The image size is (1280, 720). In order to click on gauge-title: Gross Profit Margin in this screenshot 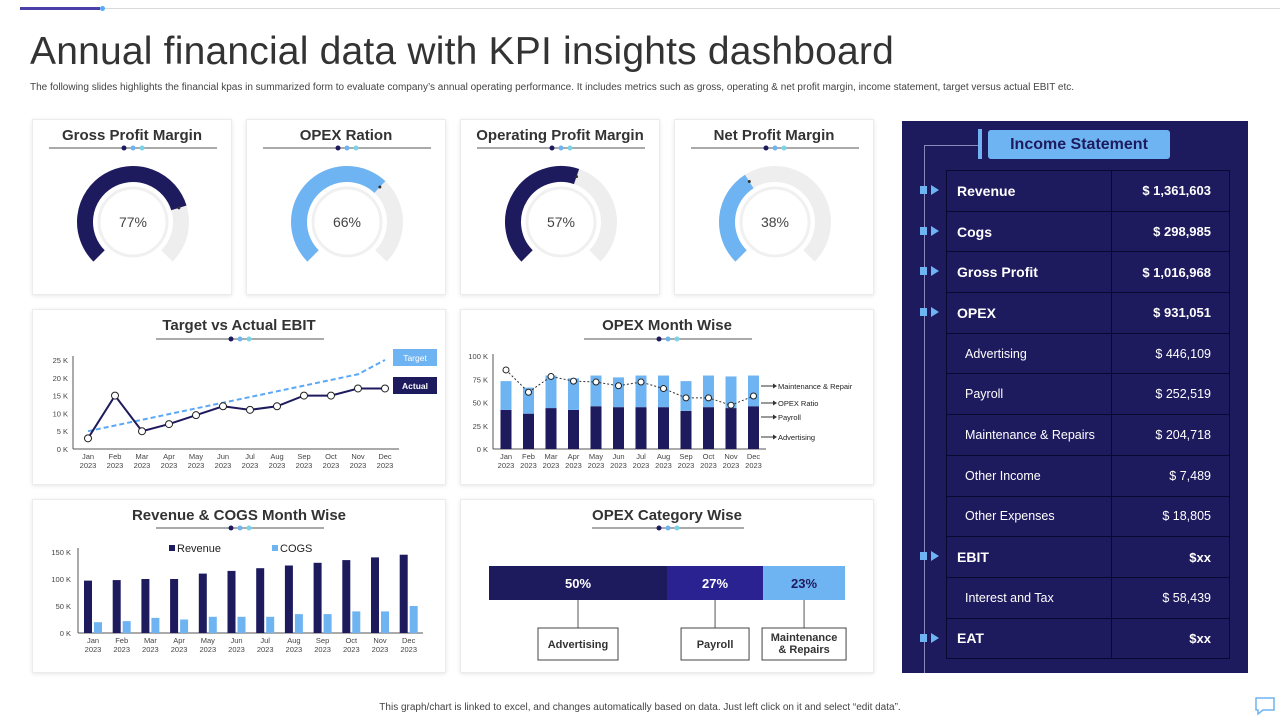, I will do `click(132, 135)`.